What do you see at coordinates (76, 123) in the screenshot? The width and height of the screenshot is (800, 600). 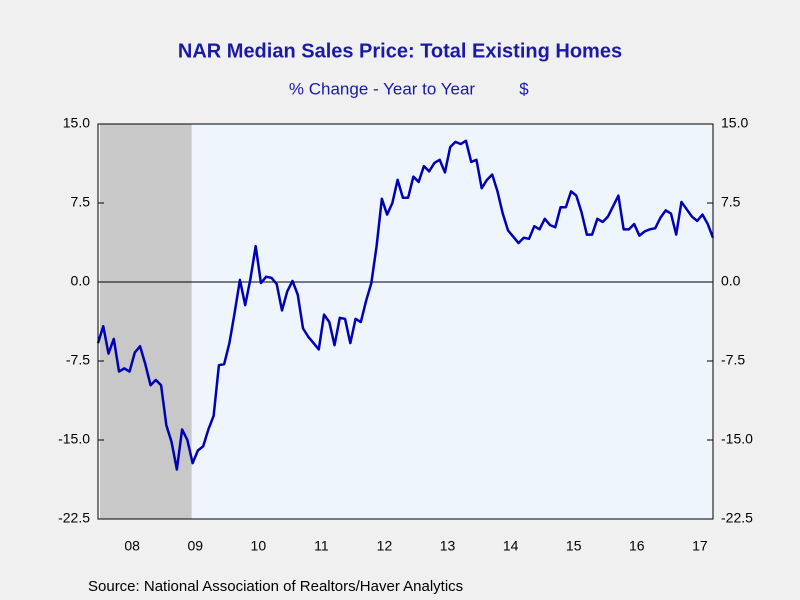 I see `y-tick-label: 15.0` at bounding box center [76, 123].